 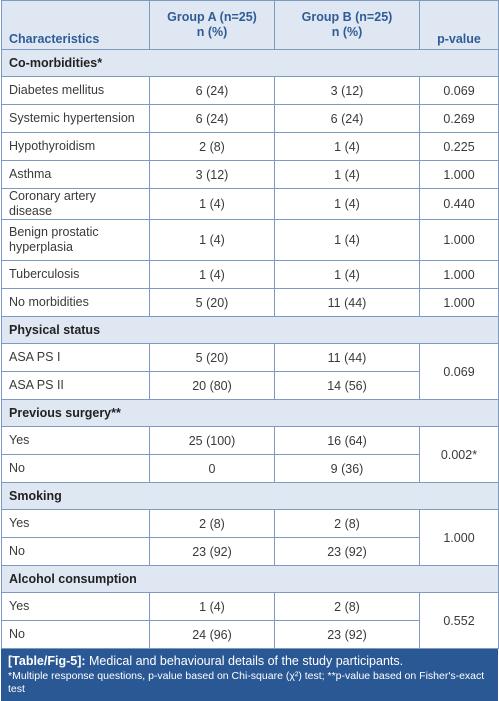 I want to click on section-row-previous-surgery: Previous surgery**, so click(x=250, y=413).